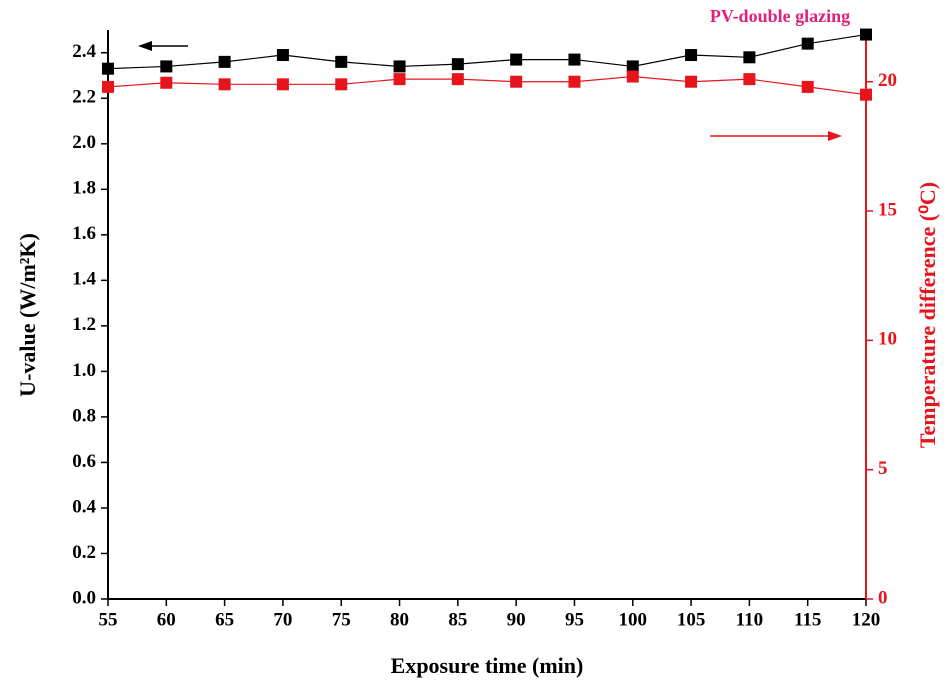 This screenshot has height=687, width=947. I want to click on x-tick-label: 65, so click(224, 619).